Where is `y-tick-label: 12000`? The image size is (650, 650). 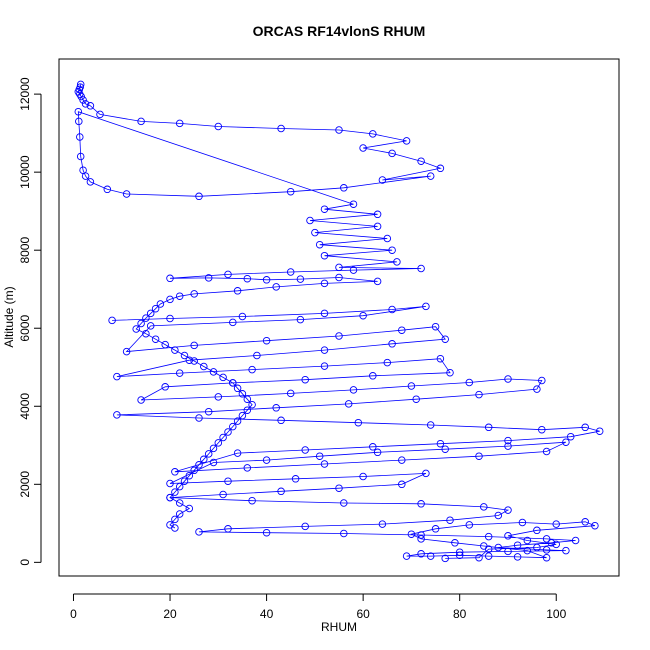 y-tick-label: 12000 is located at coordinates (25, 94).